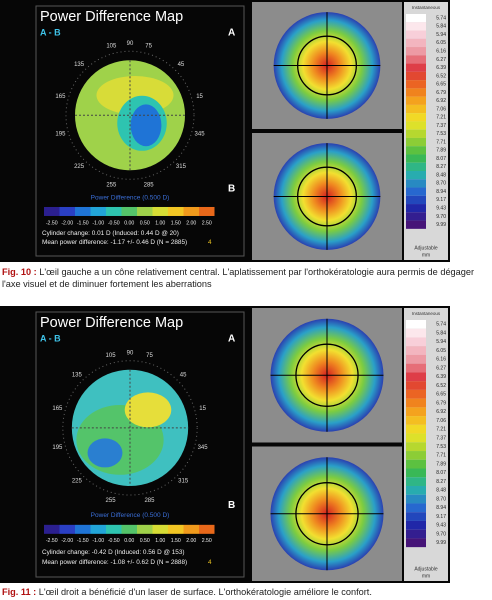 Image resolution: width=492 pixels, height=600 pixels. Describe the element at coordinates (111, 356) in the screenshot. I see `angle-label: 105` at that location.